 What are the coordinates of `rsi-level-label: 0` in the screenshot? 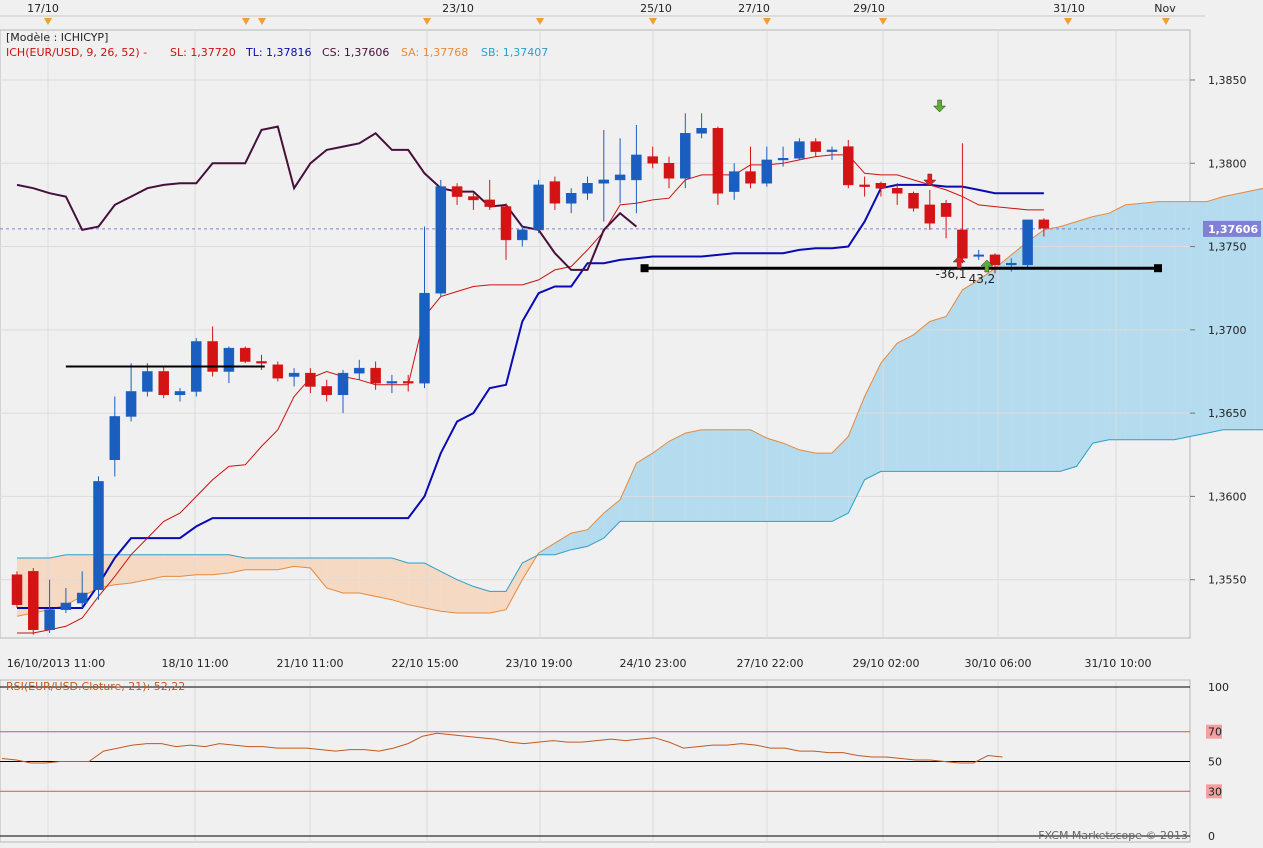 It's located at (1211, 836).